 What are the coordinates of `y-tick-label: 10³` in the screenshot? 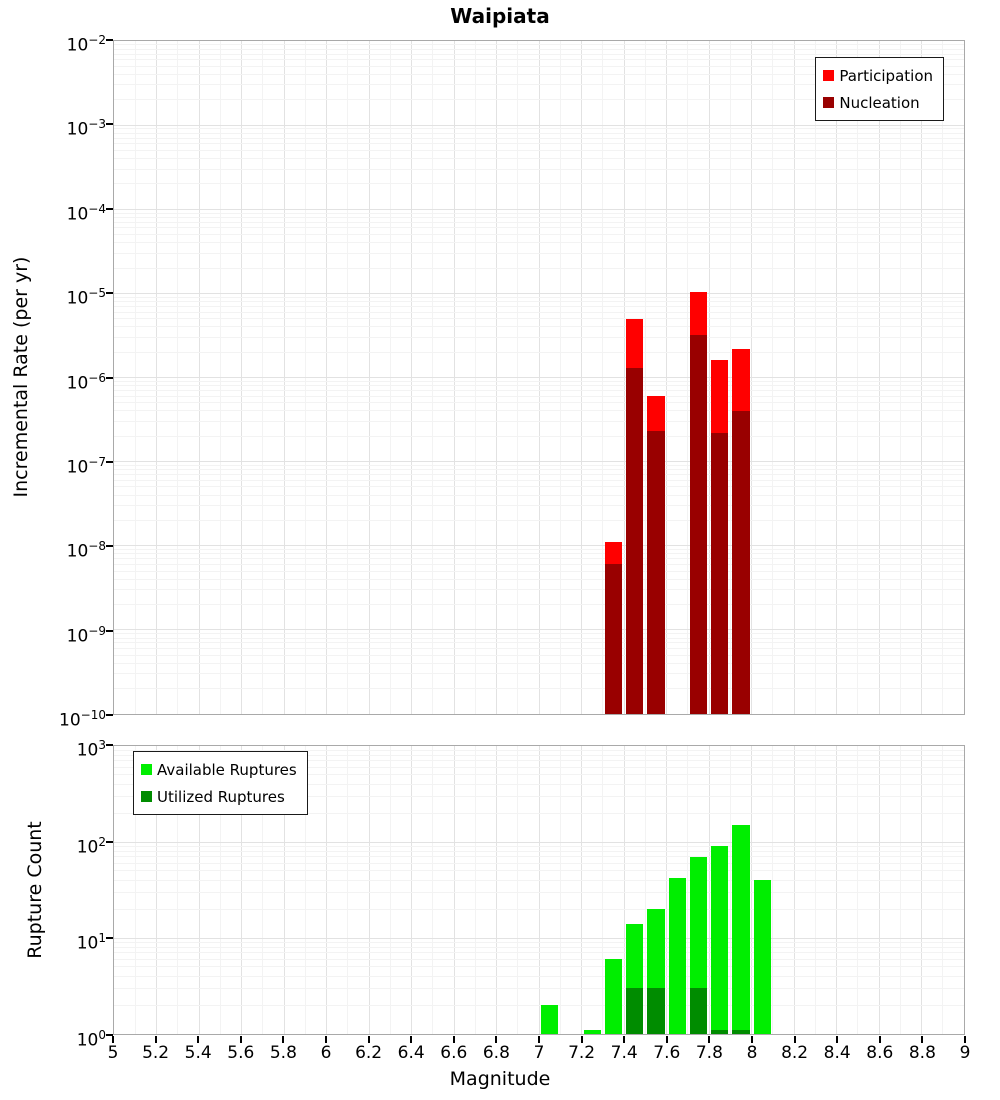 It's located at (91, 749).